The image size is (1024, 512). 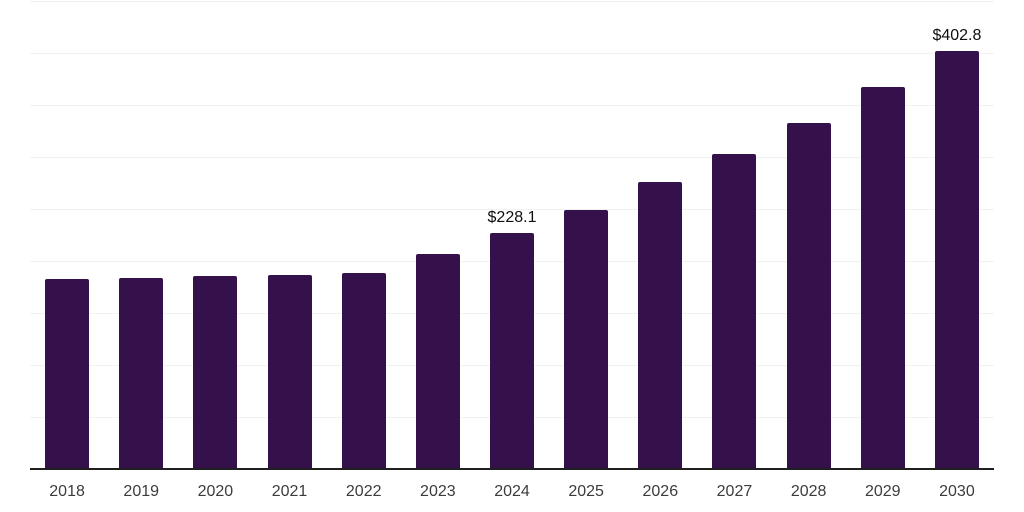 I want to click on x-tick-2026: 2026, so click(x=660, y=491).